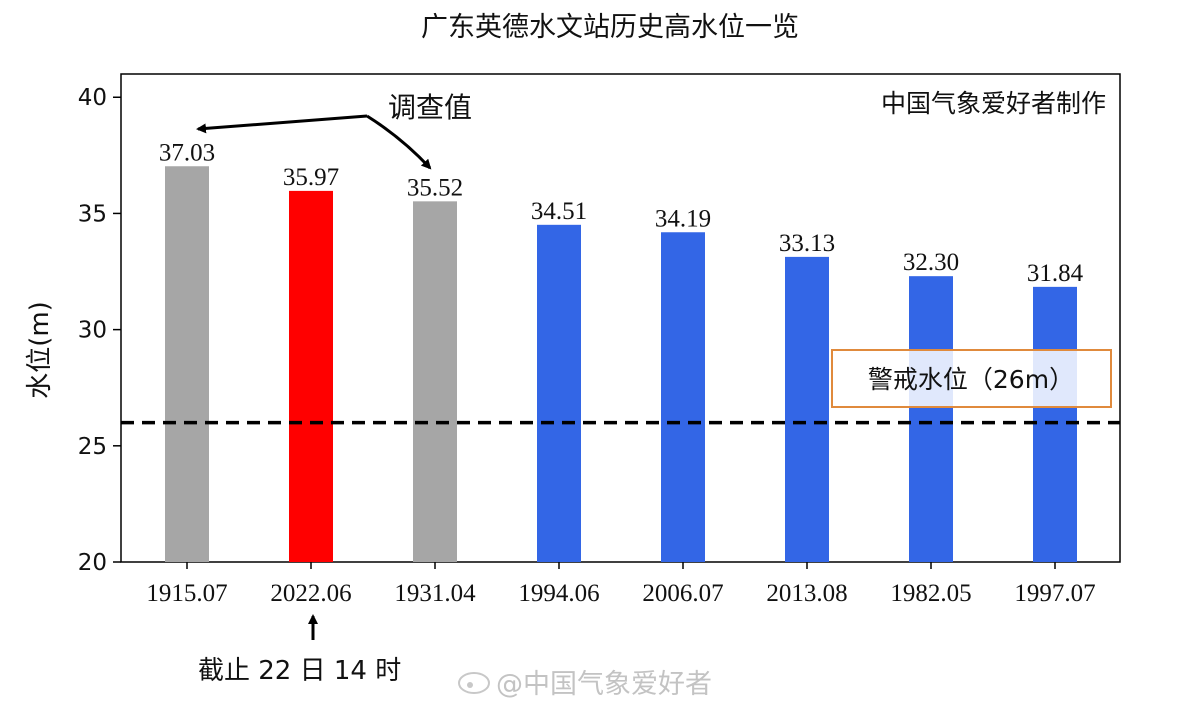  What do you see at coordinates (610, 27) in the screenshot?
I see `chart-title: 广东英德水文站历史高水位一览` at bounding box center [610, 27].